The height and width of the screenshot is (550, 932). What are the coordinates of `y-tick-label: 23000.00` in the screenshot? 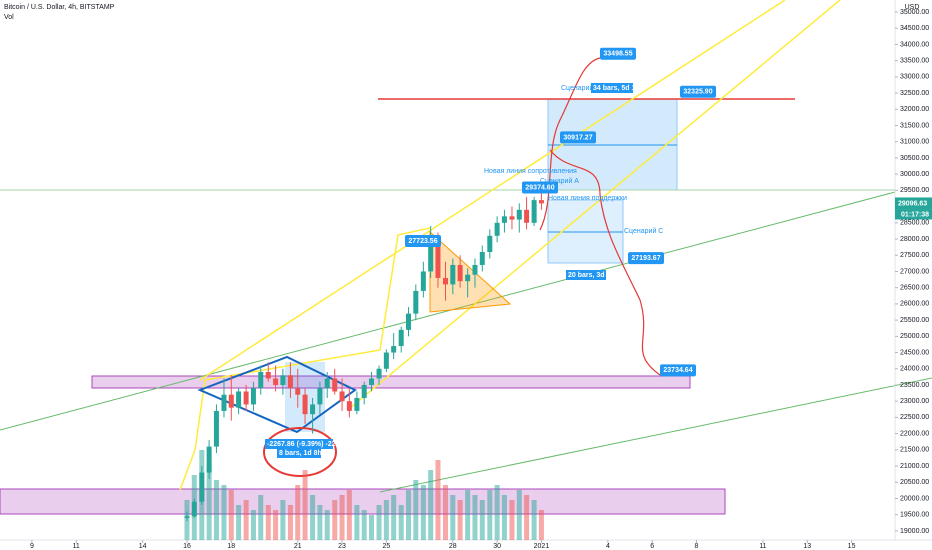 It's located at (914, 401).